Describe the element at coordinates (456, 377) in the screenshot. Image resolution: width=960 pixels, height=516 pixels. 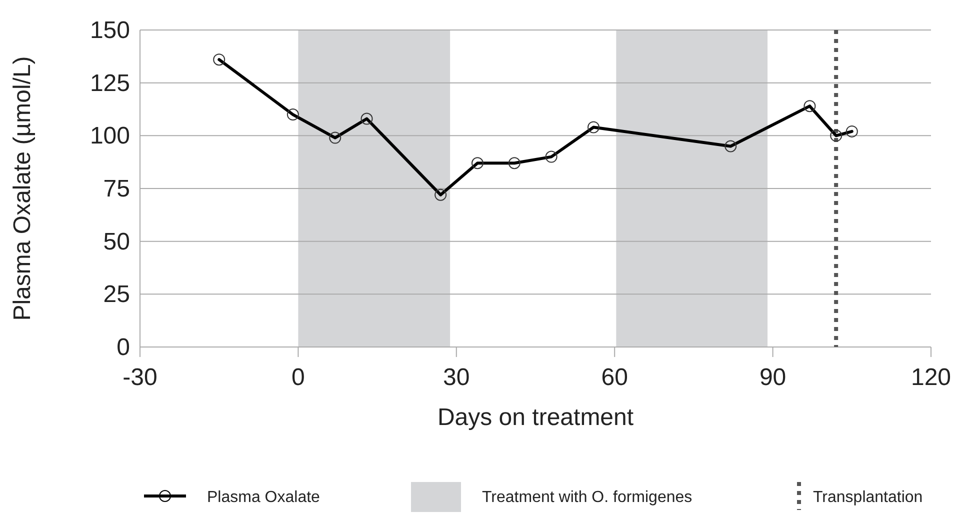
I see `x-tick-label: 30` at that location.